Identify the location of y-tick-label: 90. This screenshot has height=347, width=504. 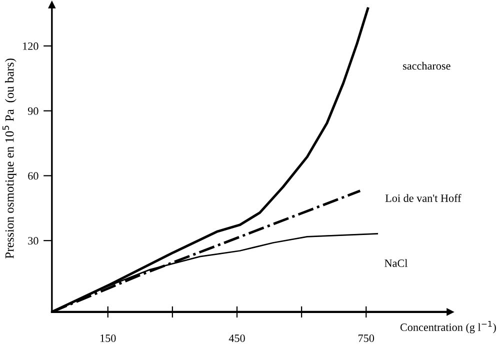
(33, 111).